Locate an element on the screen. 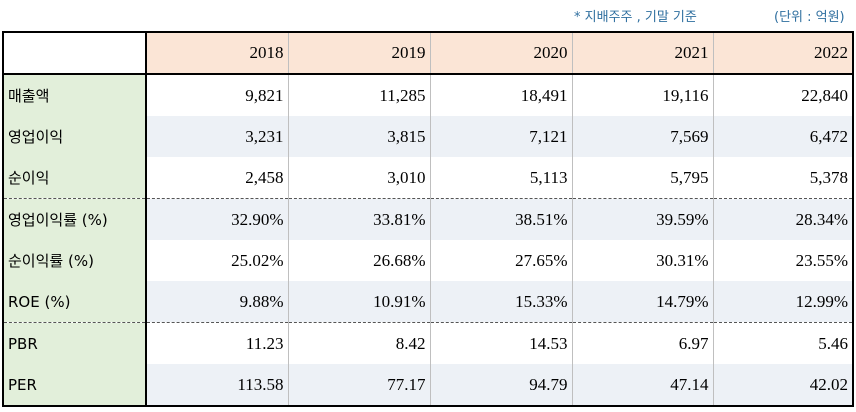  value-cell: 26.68% is located at coordinates (359, 260).